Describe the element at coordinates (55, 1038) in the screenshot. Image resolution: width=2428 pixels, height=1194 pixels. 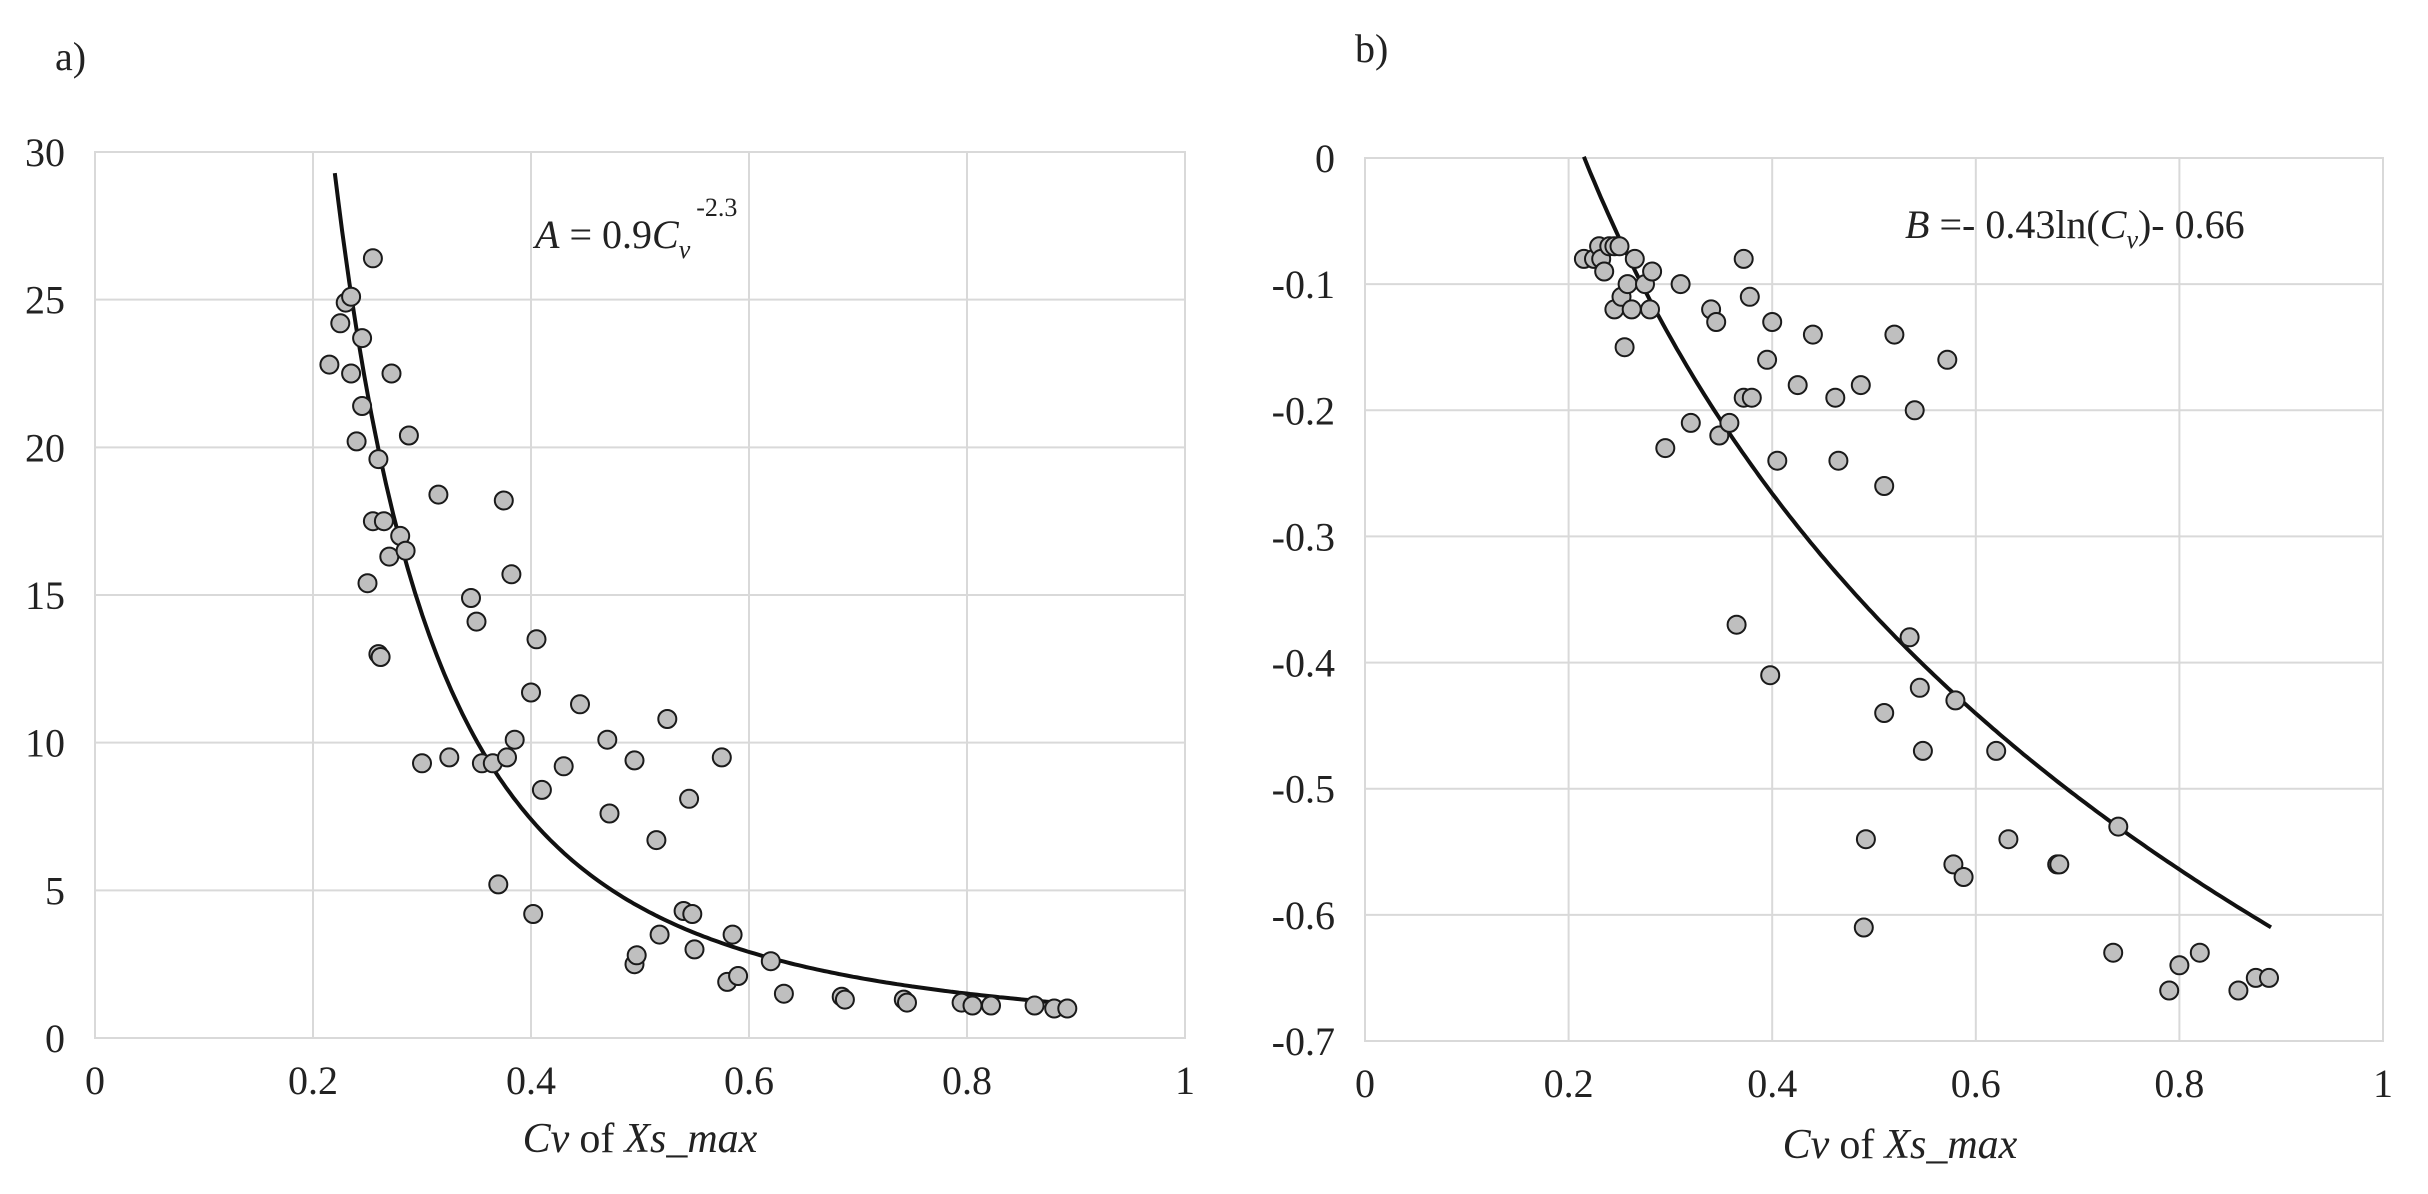
I see `panel-a-y-tick-label: 0` at that location.